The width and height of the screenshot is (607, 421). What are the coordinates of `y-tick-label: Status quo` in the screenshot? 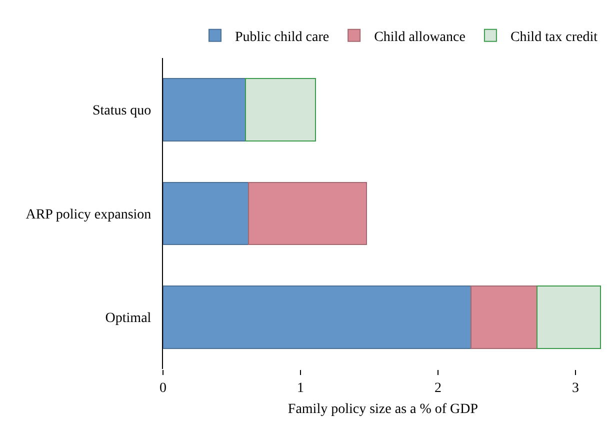 It's located at (122, 111).